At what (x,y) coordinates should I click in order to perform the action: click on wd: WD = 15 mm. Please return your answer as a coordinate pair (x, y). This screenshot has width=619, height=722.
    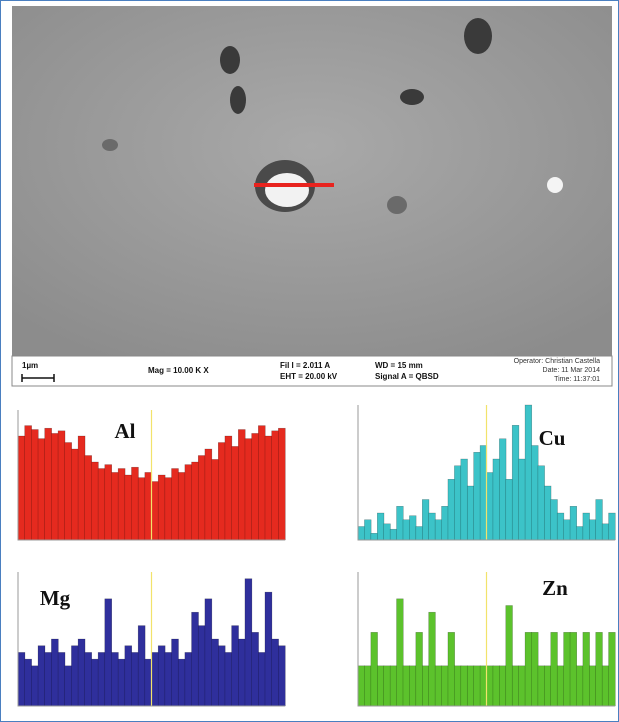
    Looking at the image, I should click on (399, 365).